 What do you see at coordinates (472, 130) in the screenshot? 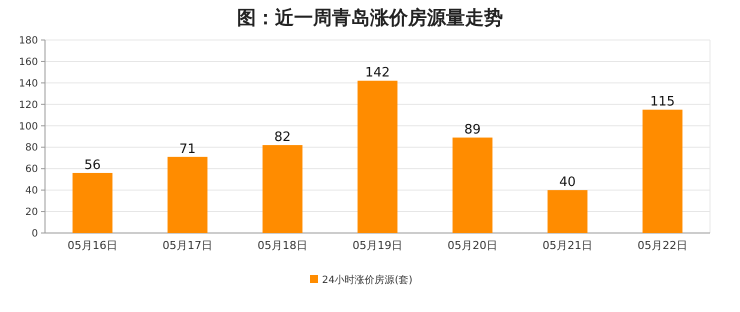
I see `data-label: 89` at bounding box center [472, 130].